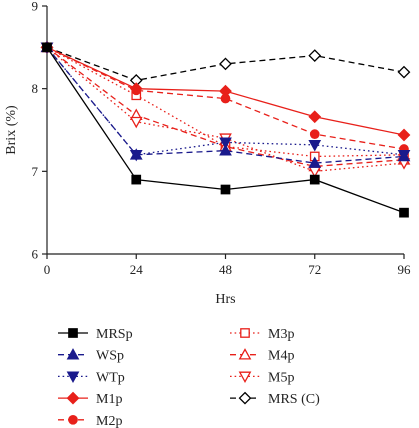  Describe the element at coordinates (136, 122) in the screenshot. I see `data-point-m5p` at that location.